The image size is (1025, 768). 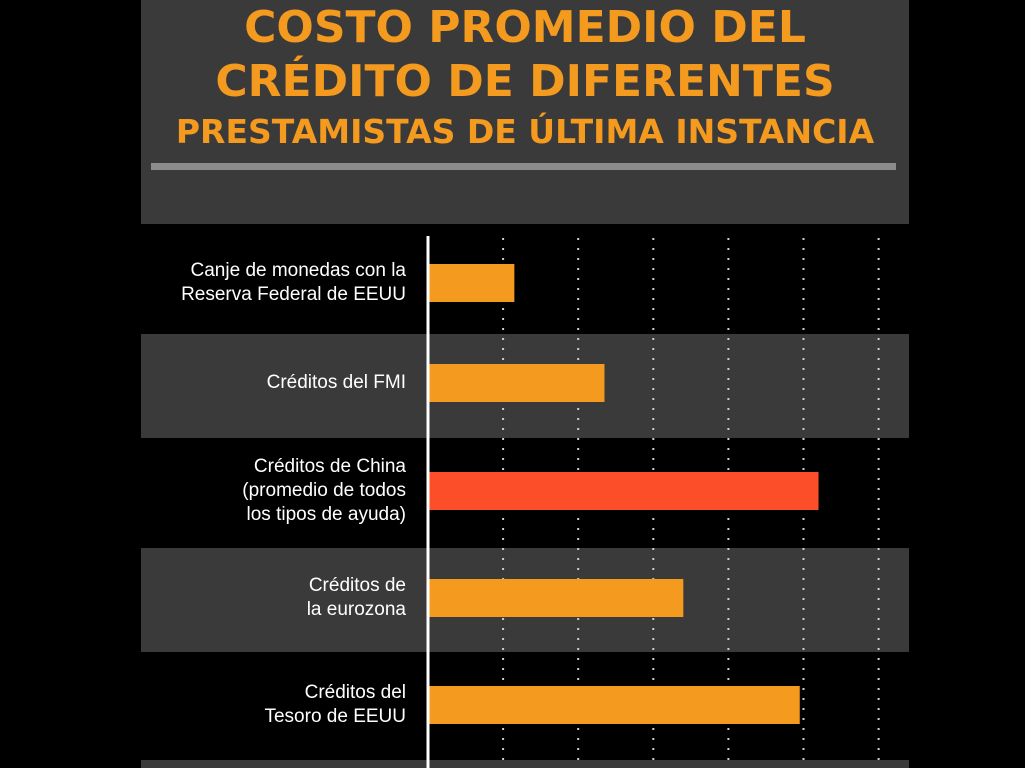 What do you see at coordinates (293, 294) in the screenshot?
I see `category-label-line: Reserva Federal de EEUU` at bounding box center [293, 294].